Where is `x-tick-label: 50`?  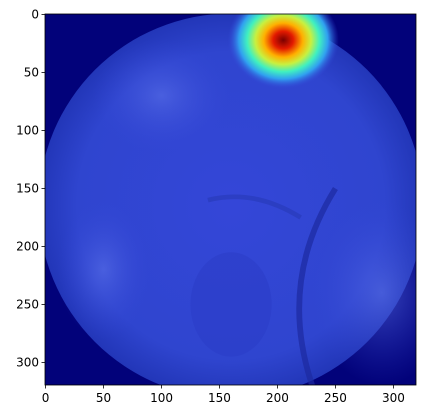
x-tick-label: 50 is located at coordinates (103, 398).